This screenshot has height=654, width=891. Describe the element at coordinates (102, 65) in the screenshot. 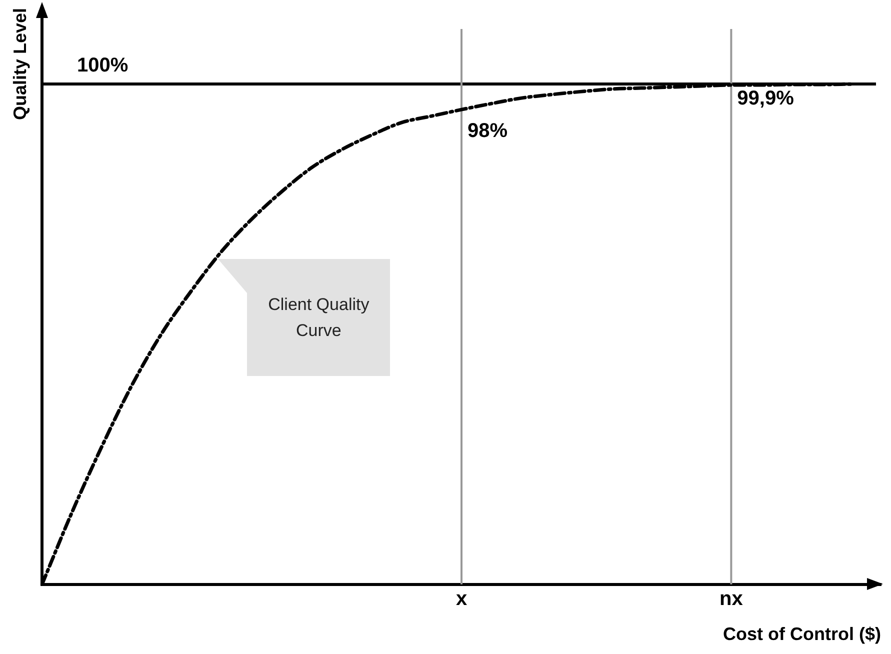

I see `ref-line-label: 100%` at that location.